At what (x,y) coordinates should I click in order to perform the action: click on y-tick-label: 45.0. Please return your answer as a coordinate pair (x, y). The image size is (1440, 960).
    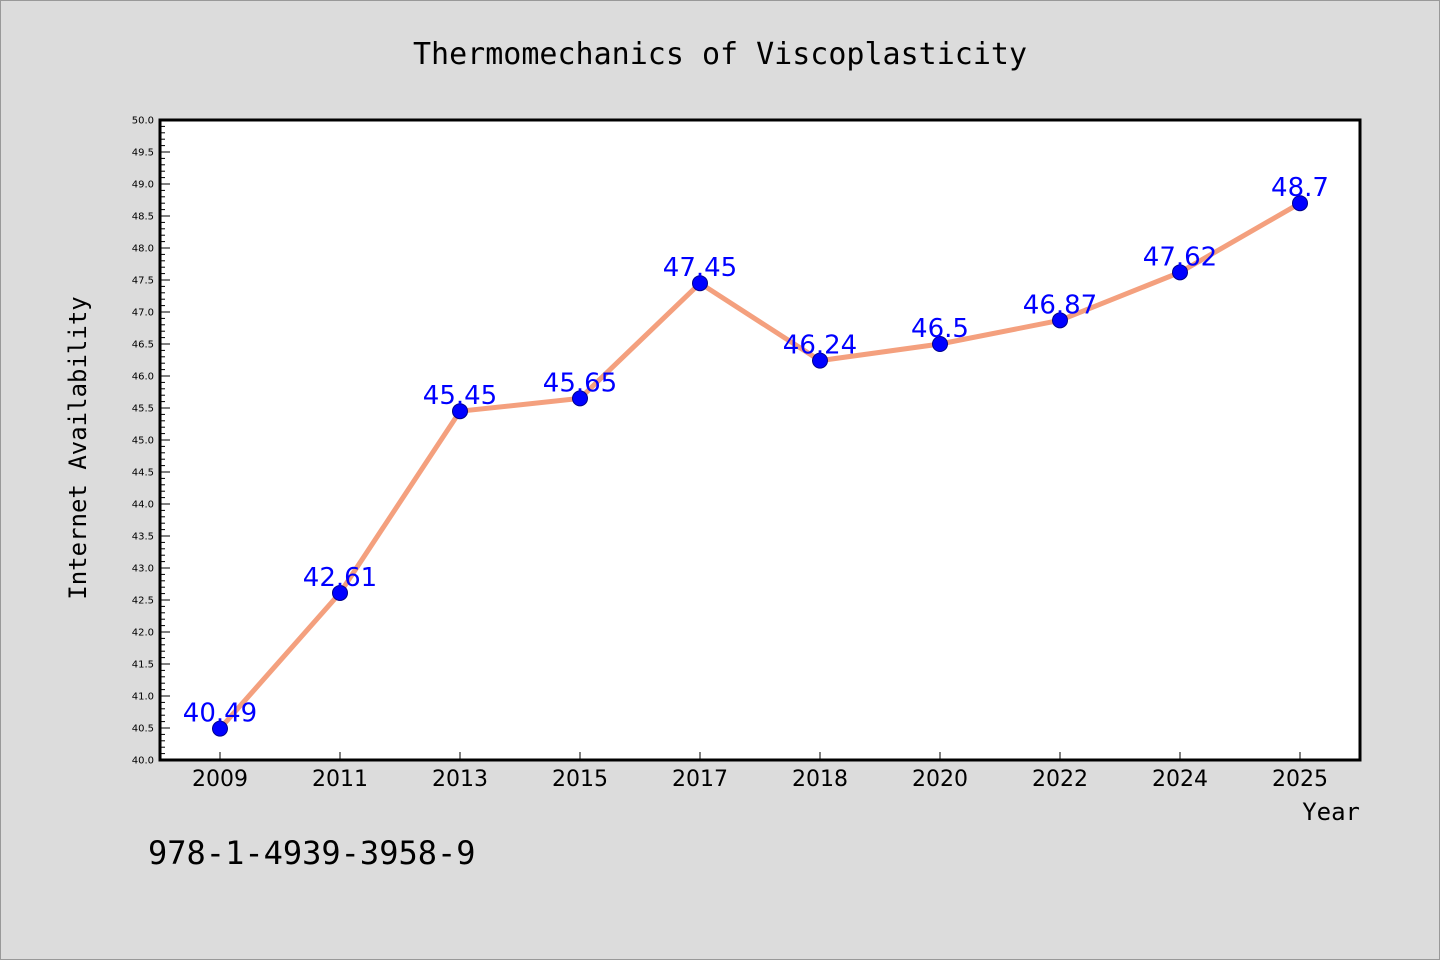
    Looking at the image, I should click on (143, 441).